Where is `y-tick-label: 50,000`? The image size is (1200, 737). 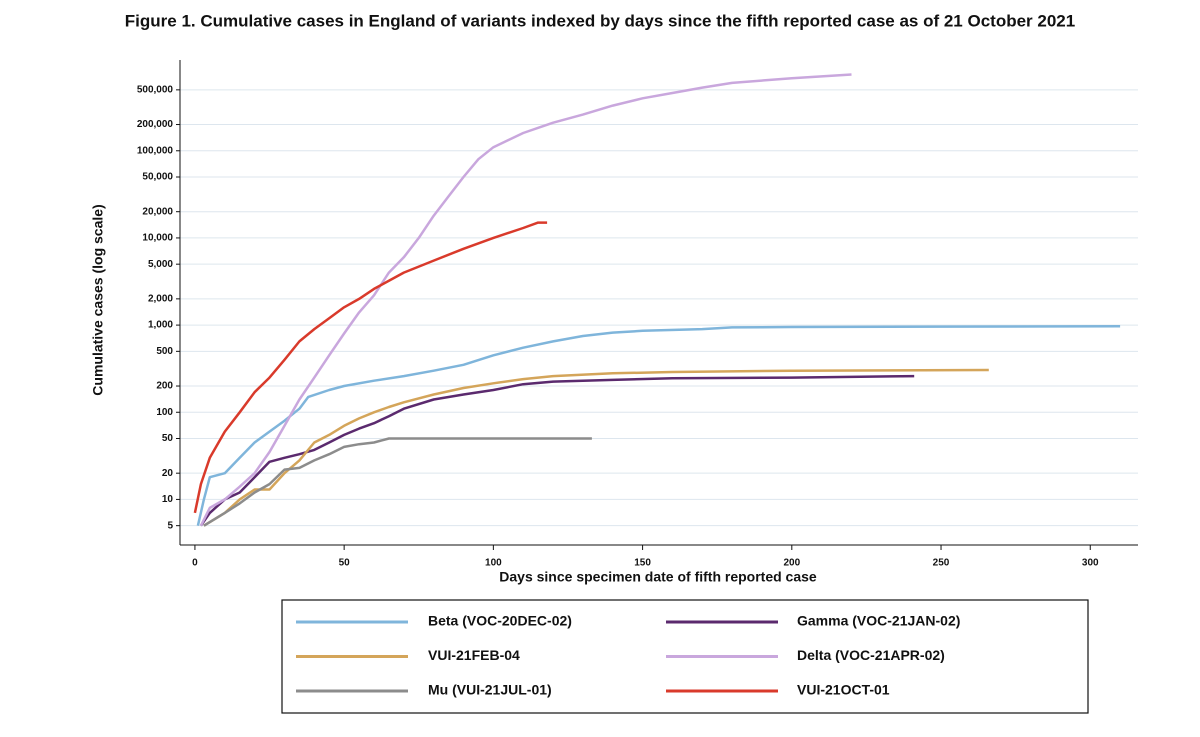
y-tick-label: 50,000 is located at coordinates (157, 177).